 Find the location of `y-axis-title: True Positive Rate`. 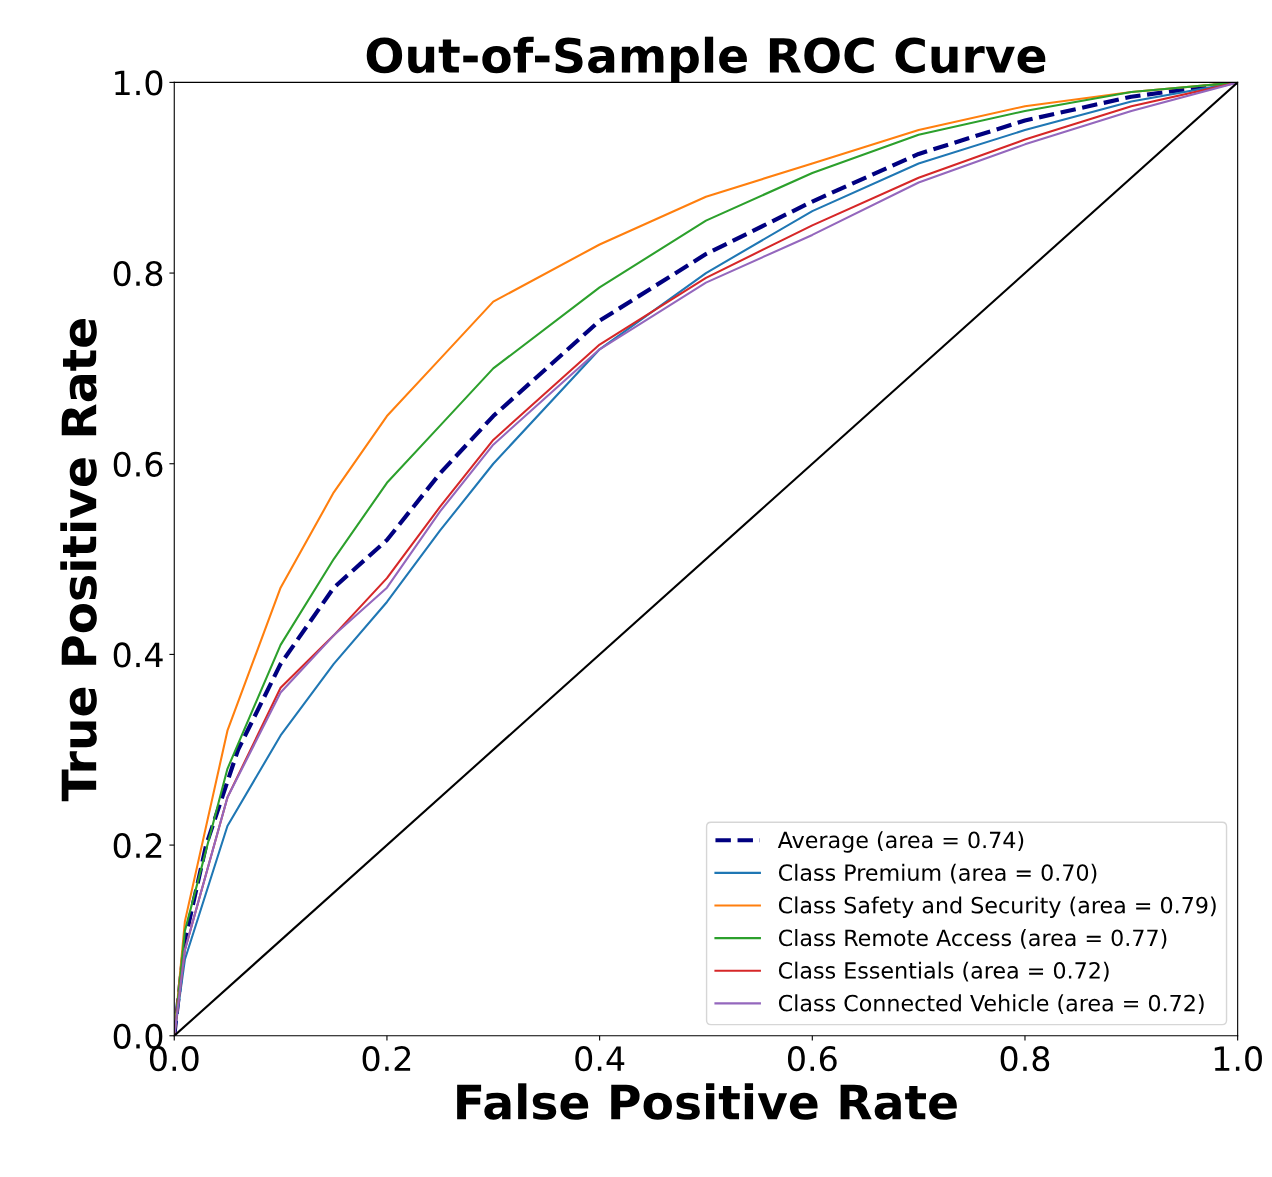

y-axis-title: True Positive Rate is located at coordinates (78, 560).